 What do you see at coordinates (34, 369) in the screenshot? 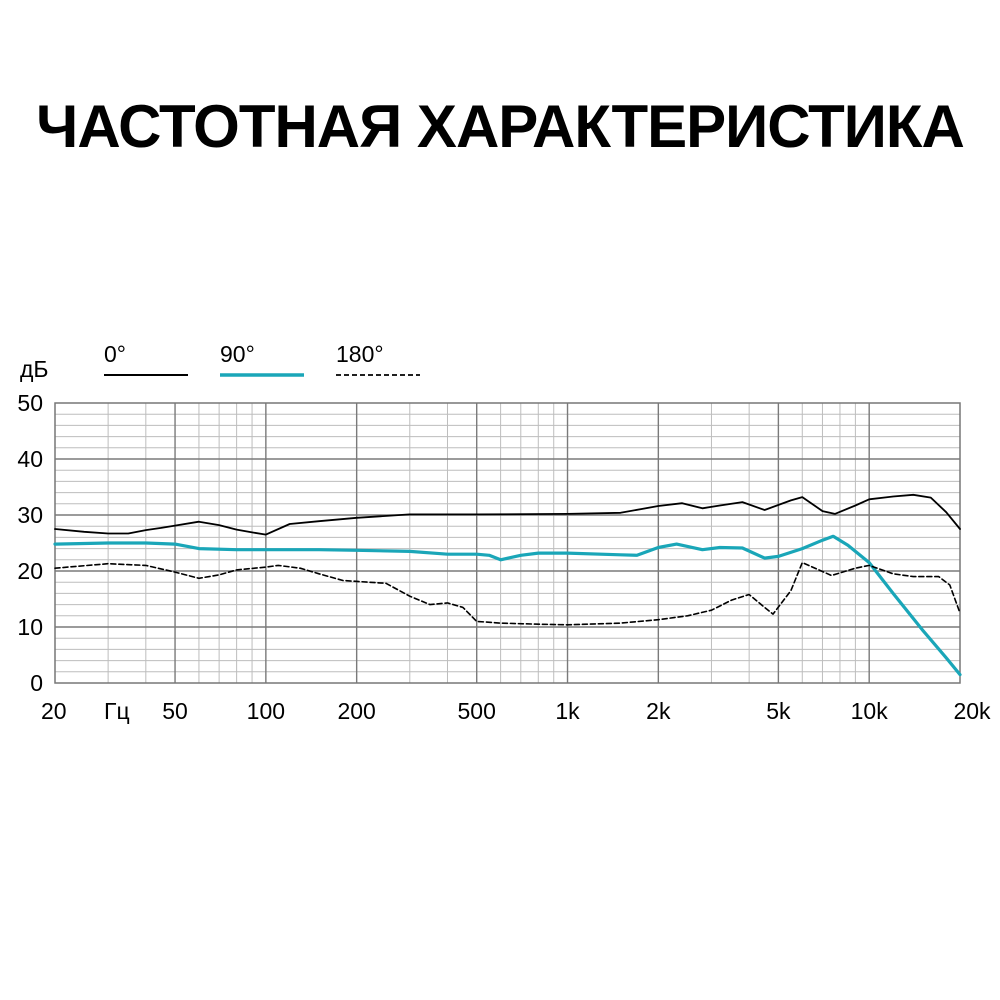
I see `y-unit-label: дБ` at bounding box center [34, 369].